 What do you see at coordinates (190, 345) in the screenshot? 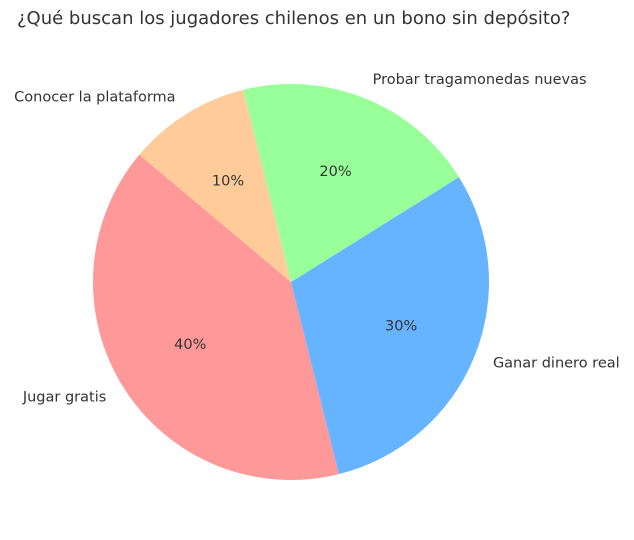
I see `pie-percent-label: 40%` at bounding box center [190, 345].